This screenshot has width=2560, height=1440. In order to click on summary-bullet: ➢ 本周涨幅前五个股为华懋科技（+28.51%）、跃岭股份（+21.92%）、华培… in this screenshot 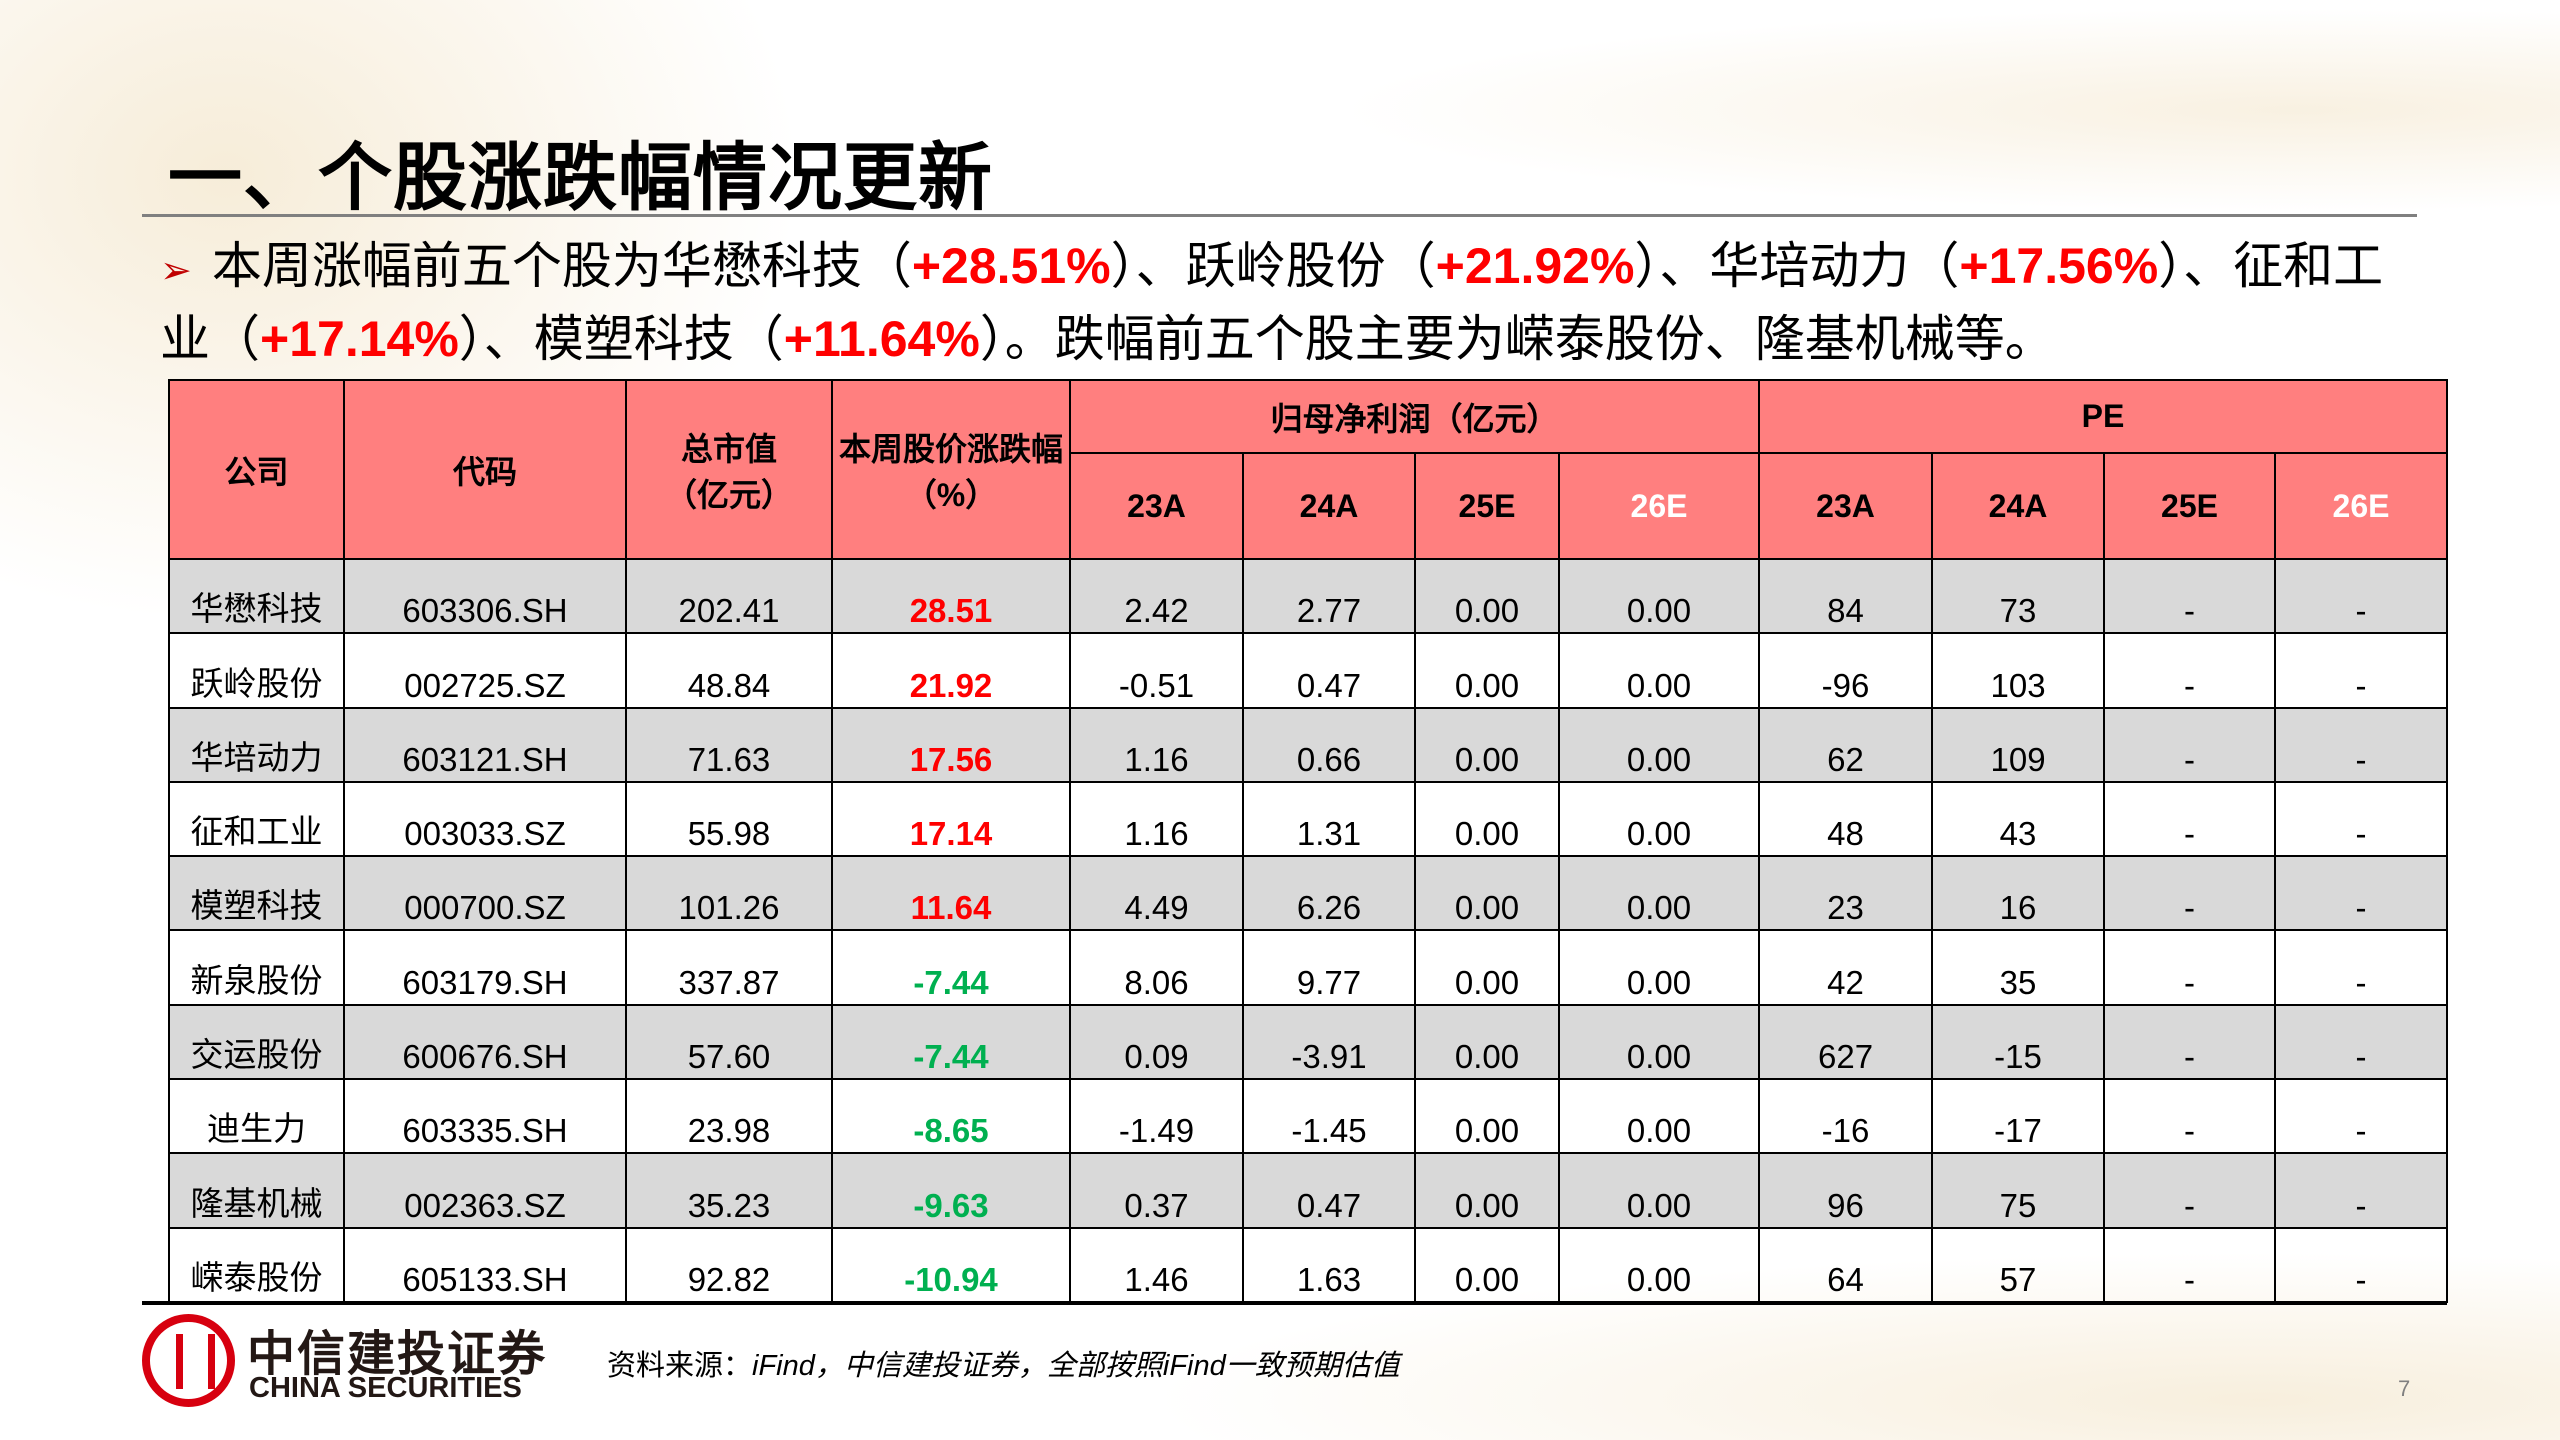, I will do `click(1290, 302)`.